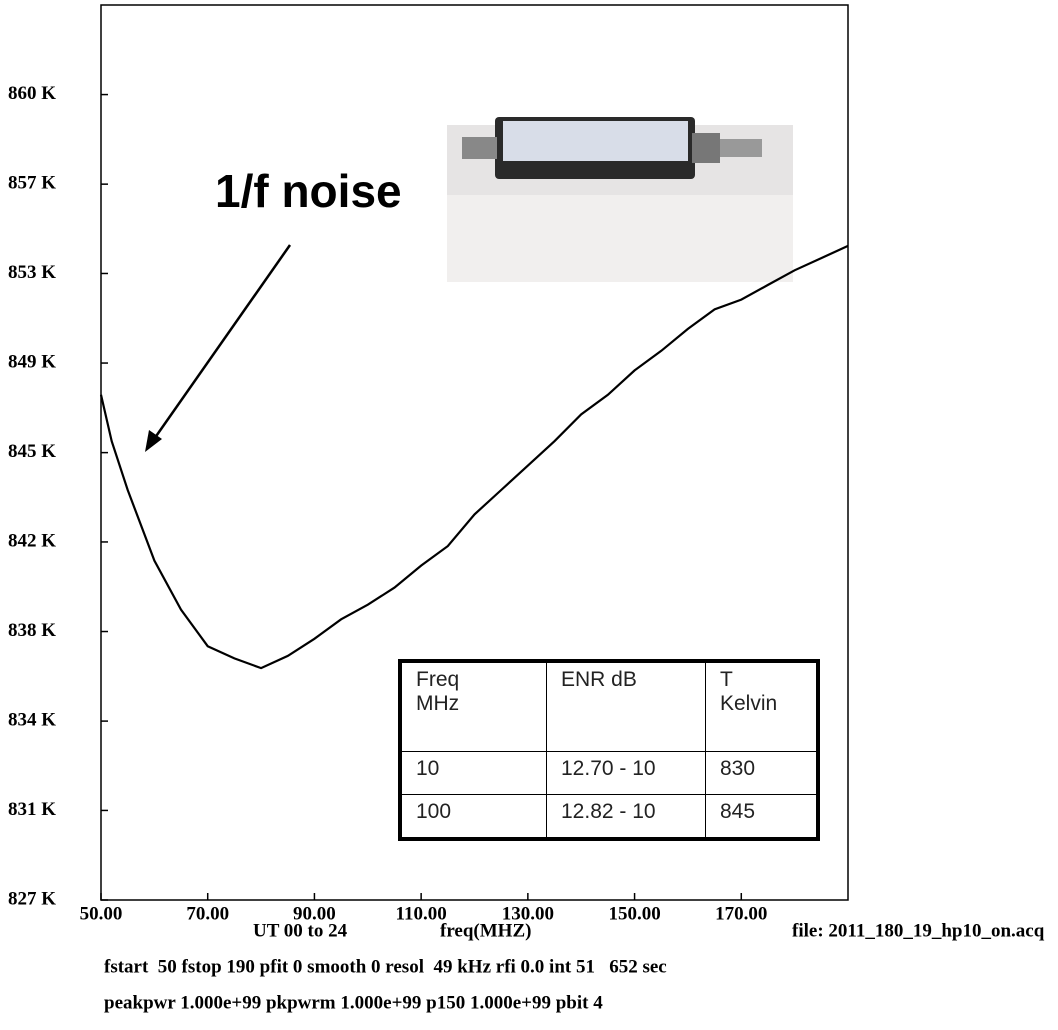 The width and height of the screenshot is (1058, 1030). What do you see at coordinates (918, 930) in the screenshot?
I see `file-label: file: 2011_180_19_hp10_on.acq` at bounding box center [918, 930].